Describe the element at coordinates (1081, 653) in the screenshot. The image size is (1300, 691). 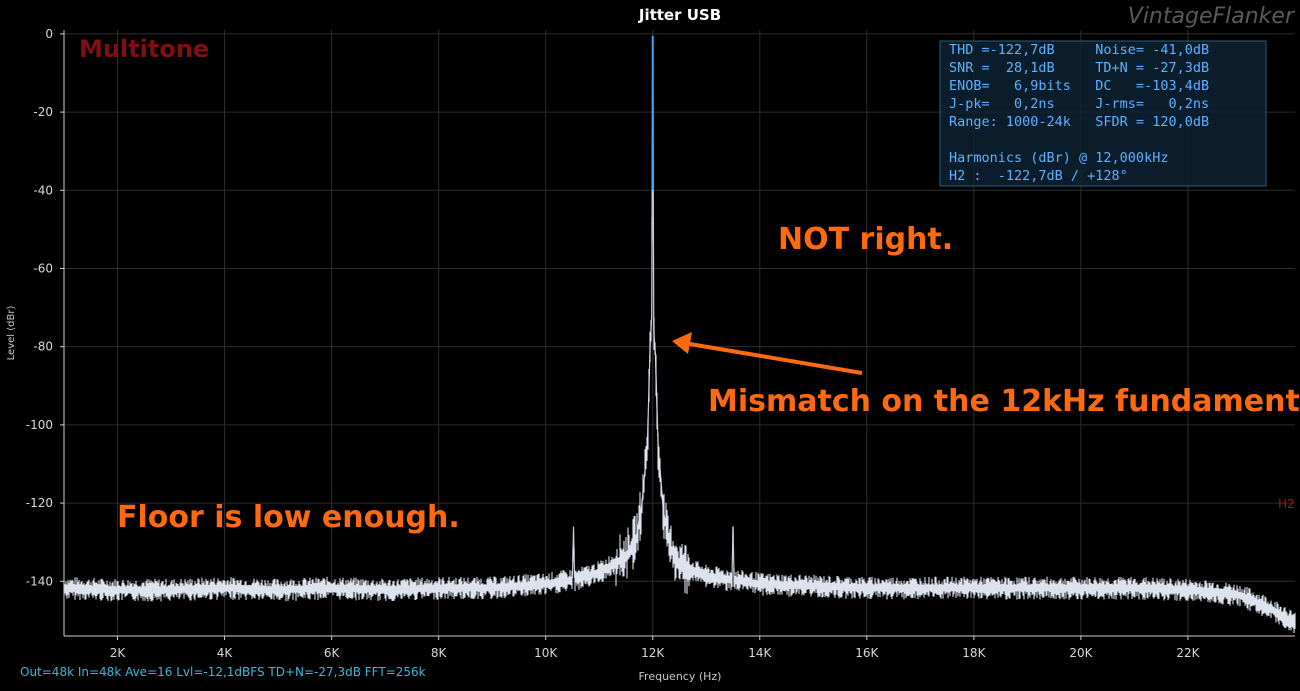
I see `x-tick-label: 20K` at that location.